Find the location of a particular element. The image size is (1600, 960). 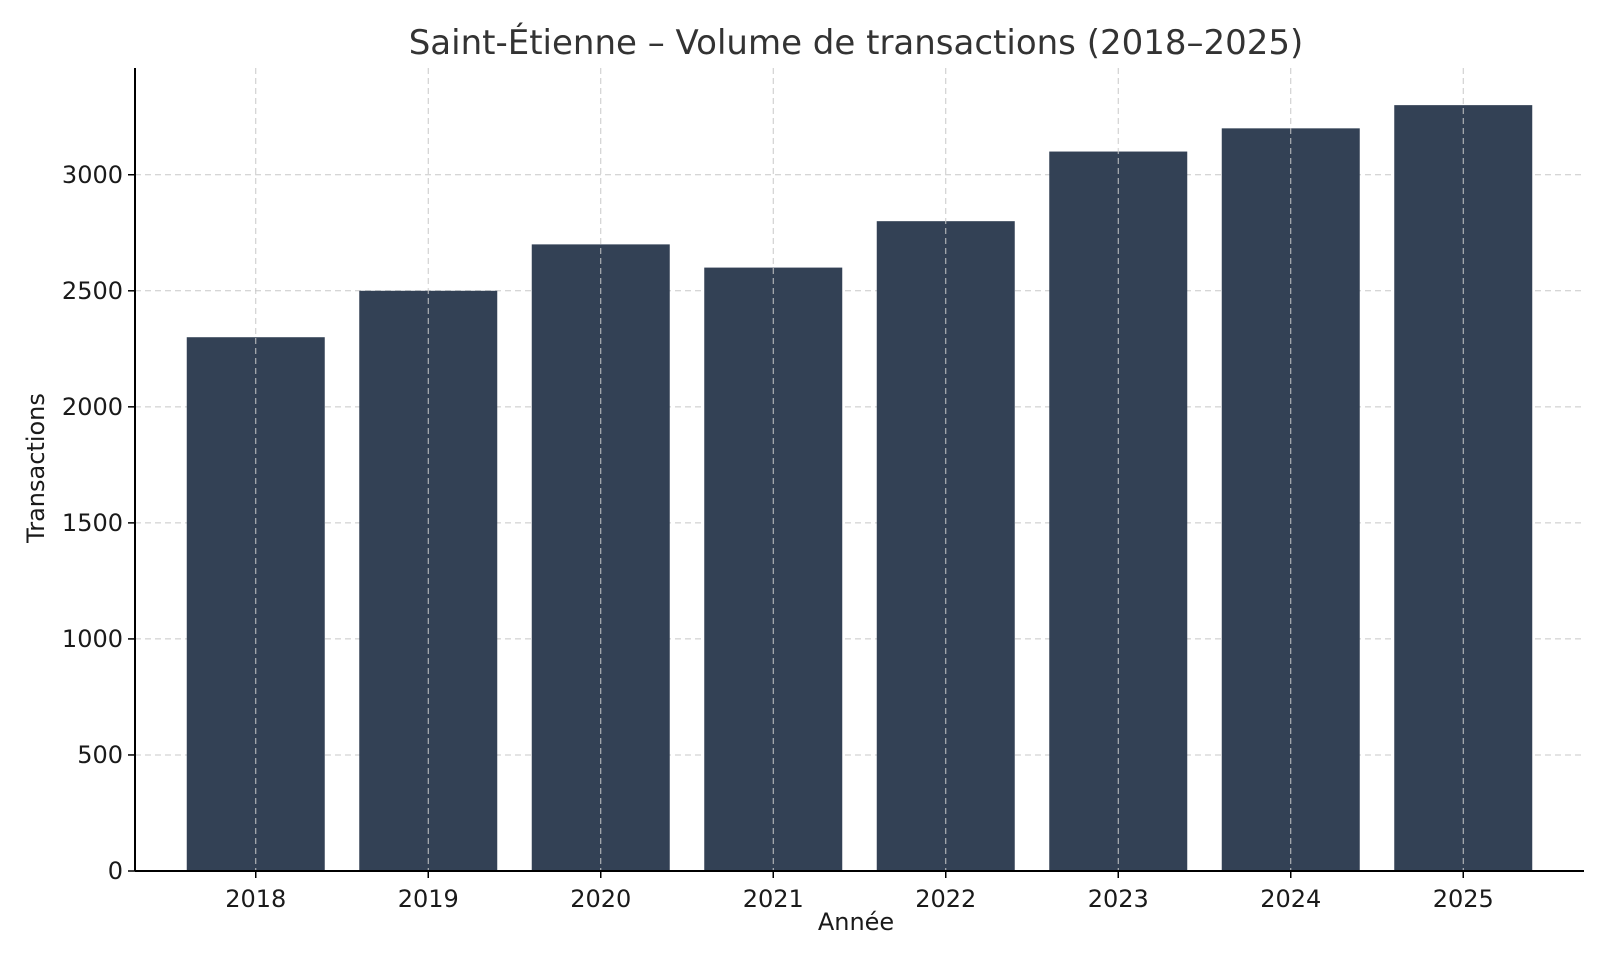

x-tick-label: 2025 is located at coordinates (1463, 899).